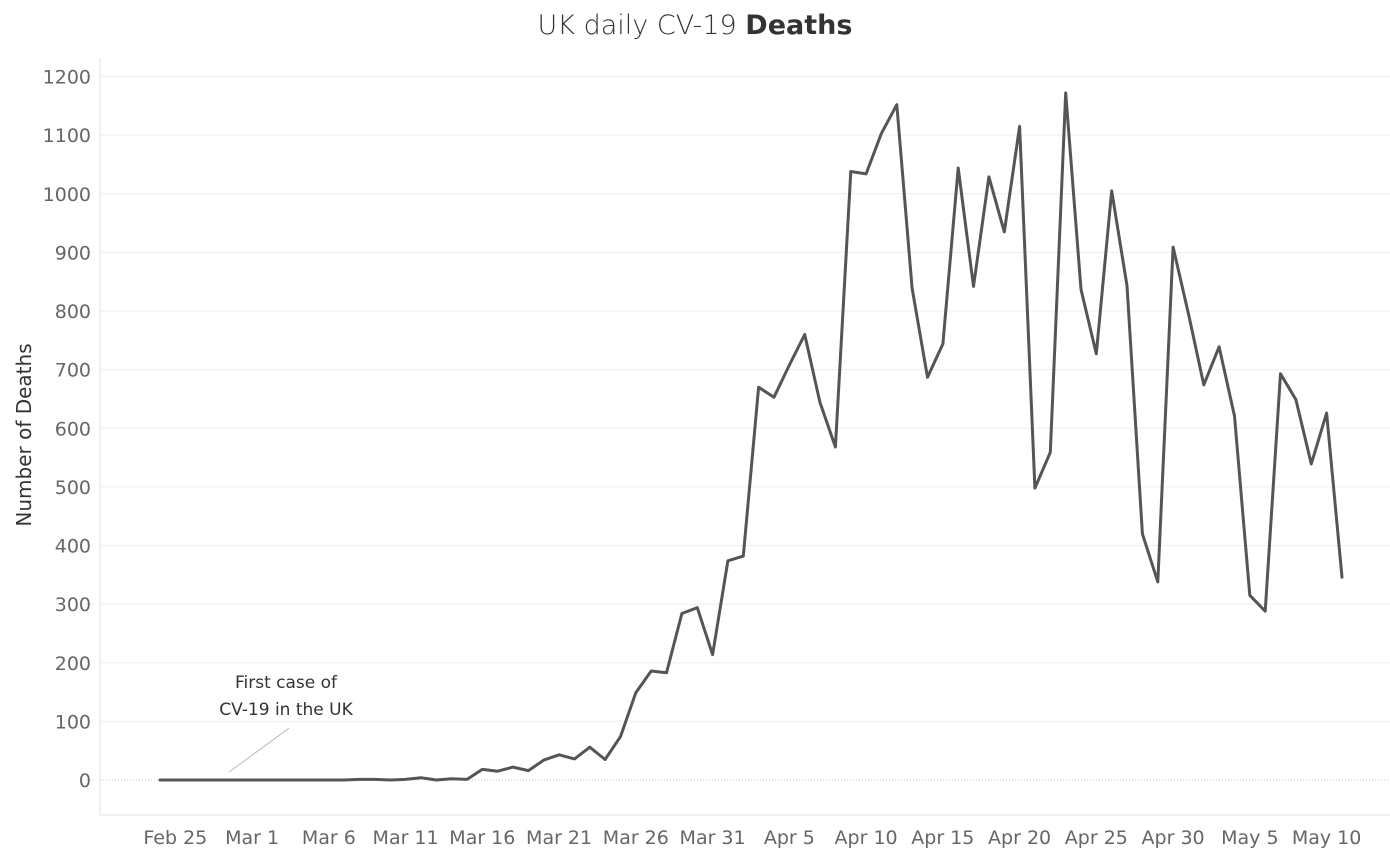  What do you see at coordinates (286, 723) in the screenshot?
I see `annotation: First case of CV-19 in the UK` at bounding box center [286, 723].